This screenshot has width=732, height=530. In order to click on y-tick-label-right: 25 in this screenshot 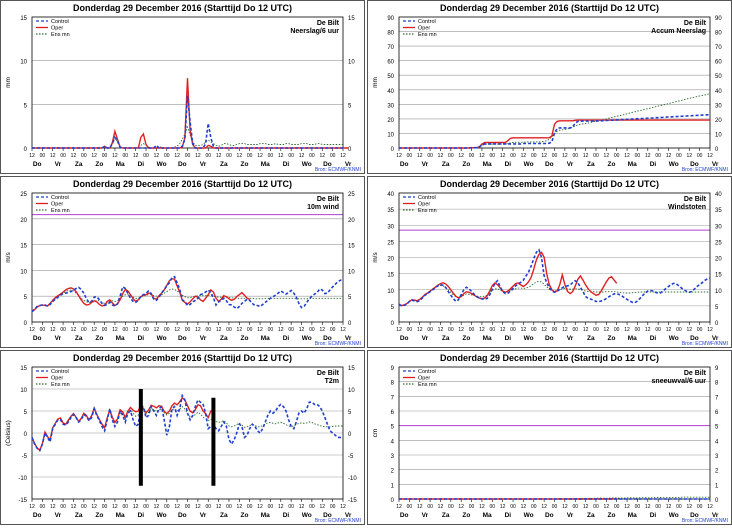, I will do `click(351, 195)`.